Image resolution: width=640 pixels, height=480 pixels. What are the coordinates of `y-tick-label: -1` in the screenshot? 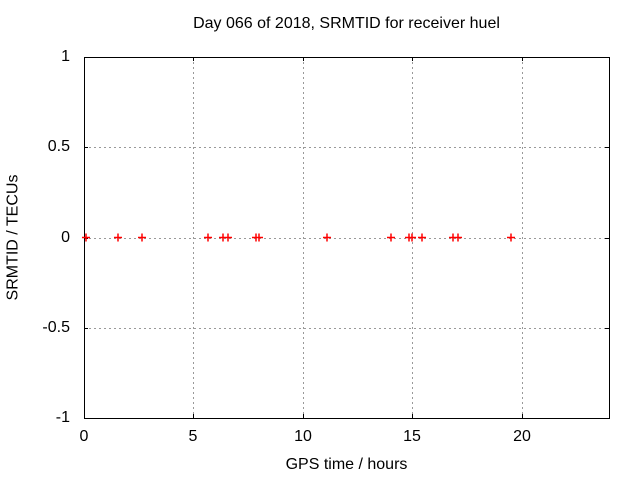 It's located at (62, 417).